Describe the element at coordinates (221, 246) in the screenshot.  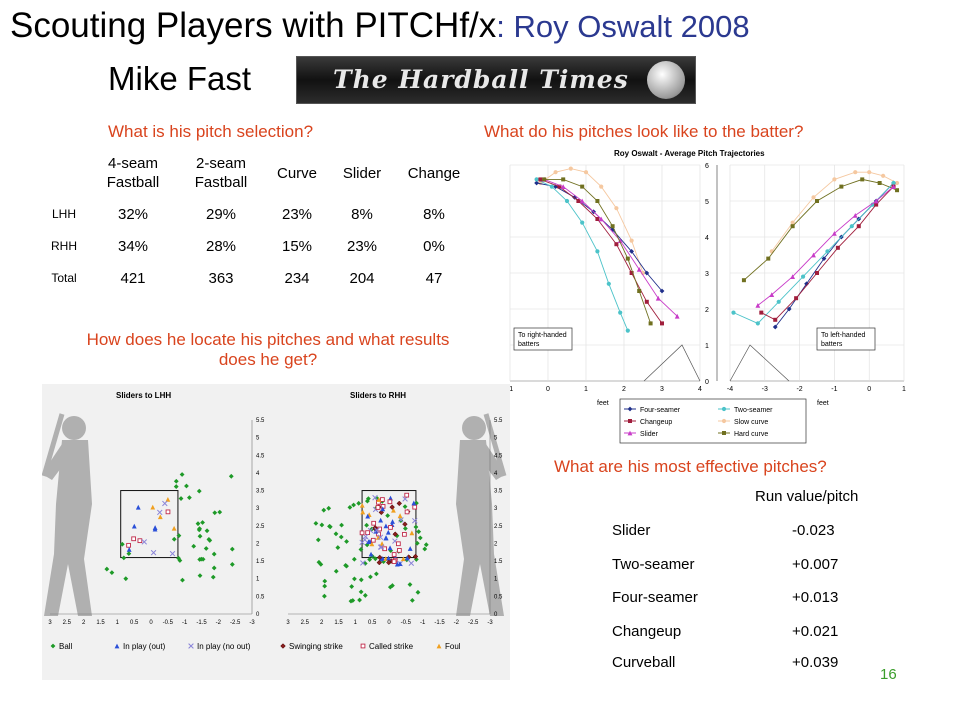
I see `table-cell: 28%` at that location.